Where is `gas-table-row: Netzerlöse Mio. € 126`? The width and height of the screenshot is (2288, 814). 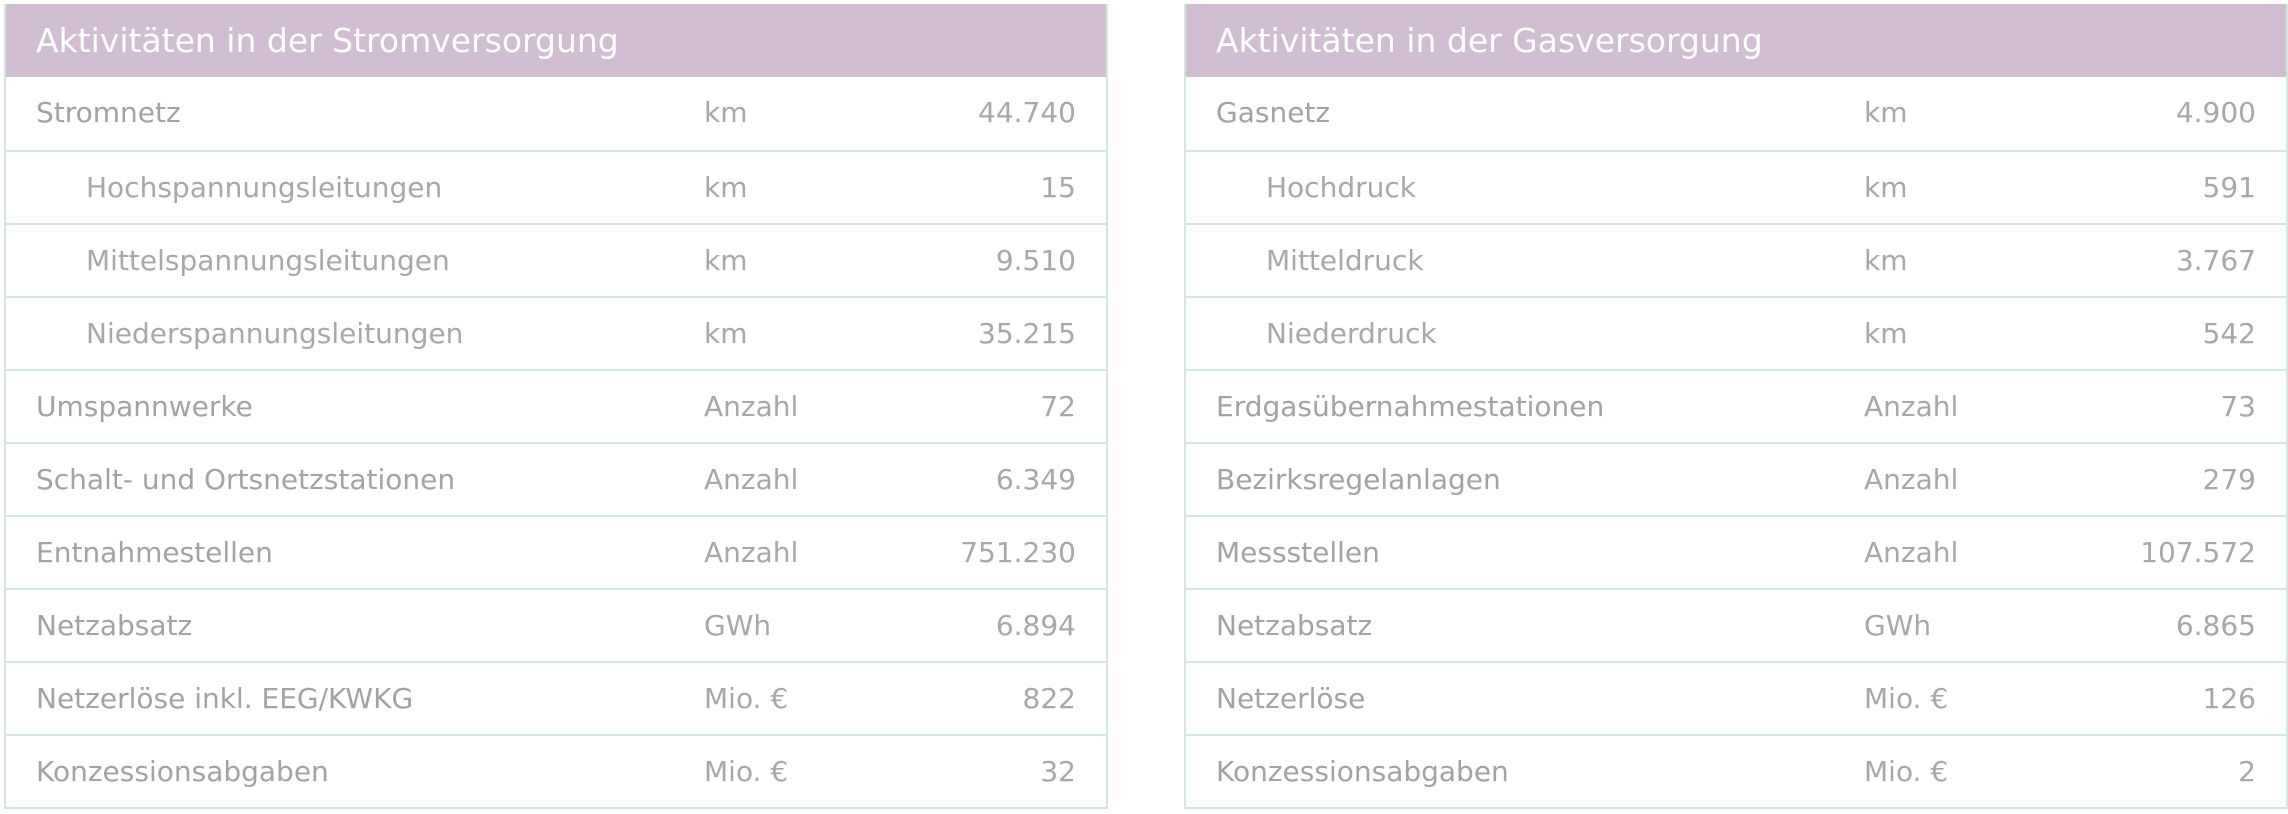 gas-table-row: Netzerlöse Mio. € 126 is located at coordinates (1736, 697).